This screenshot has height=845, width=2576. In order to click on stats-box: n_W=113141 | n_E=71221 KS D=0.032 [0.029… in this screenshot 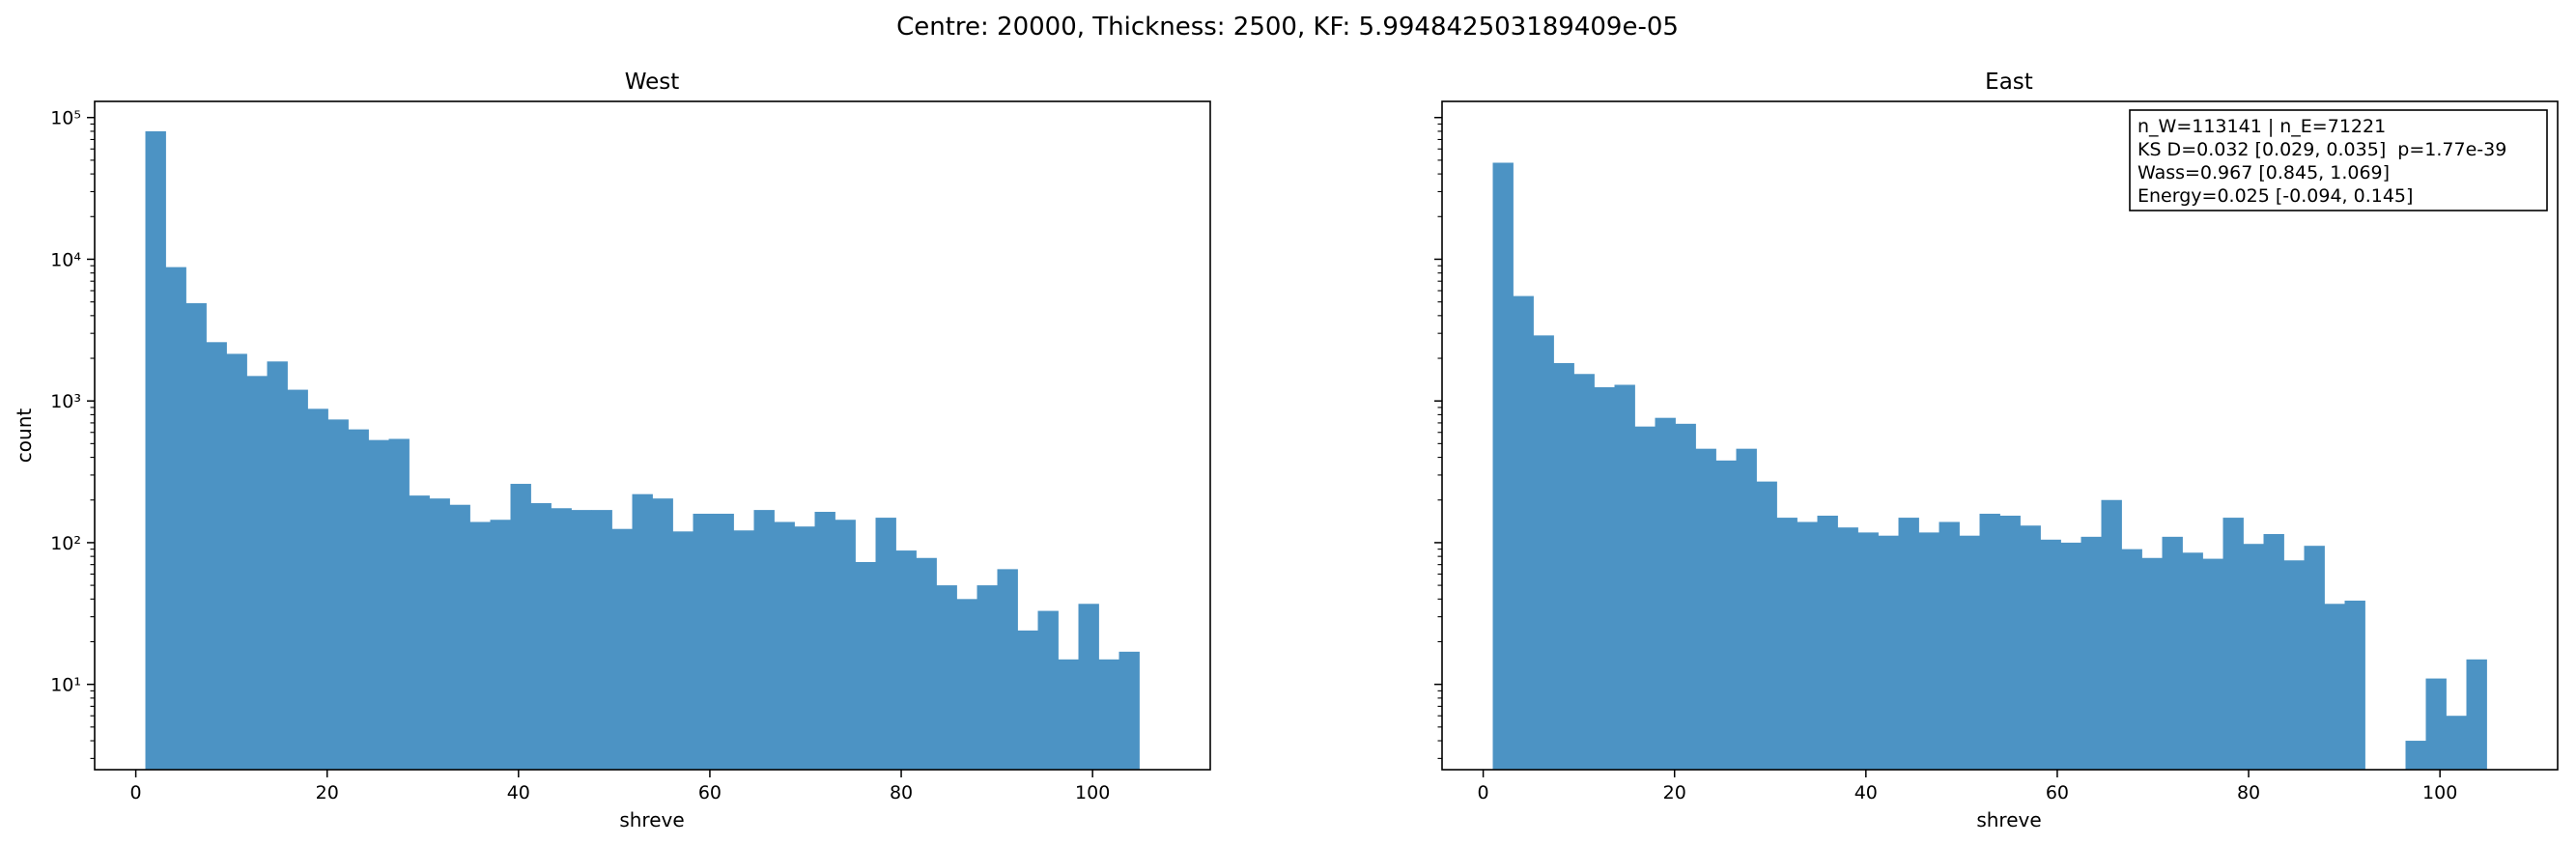, I will do `click(2338, 160)`.